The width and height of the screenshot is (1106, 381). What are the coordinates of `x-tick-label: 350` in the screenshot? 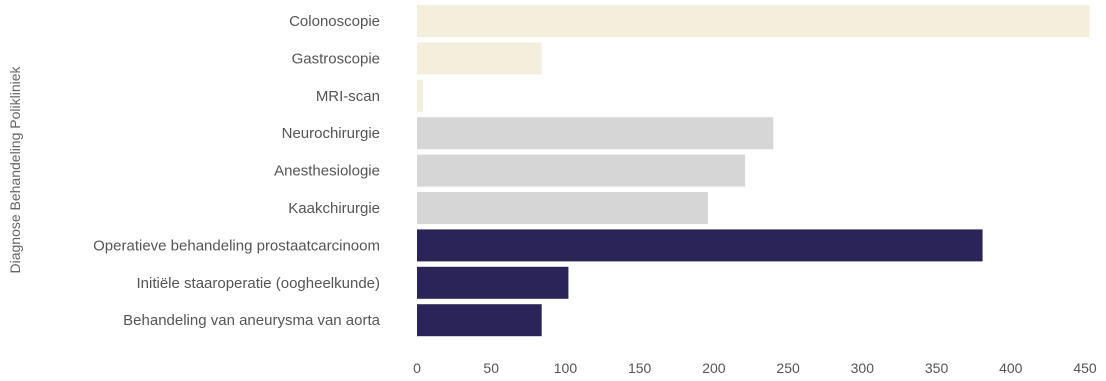 It's located at (937, 368).